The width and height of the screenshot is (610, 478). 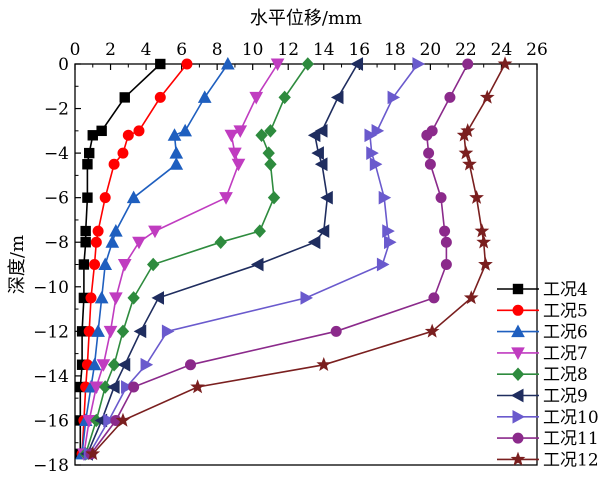 I want to click on legend-label: 工况9, so click(x=565, y=397).